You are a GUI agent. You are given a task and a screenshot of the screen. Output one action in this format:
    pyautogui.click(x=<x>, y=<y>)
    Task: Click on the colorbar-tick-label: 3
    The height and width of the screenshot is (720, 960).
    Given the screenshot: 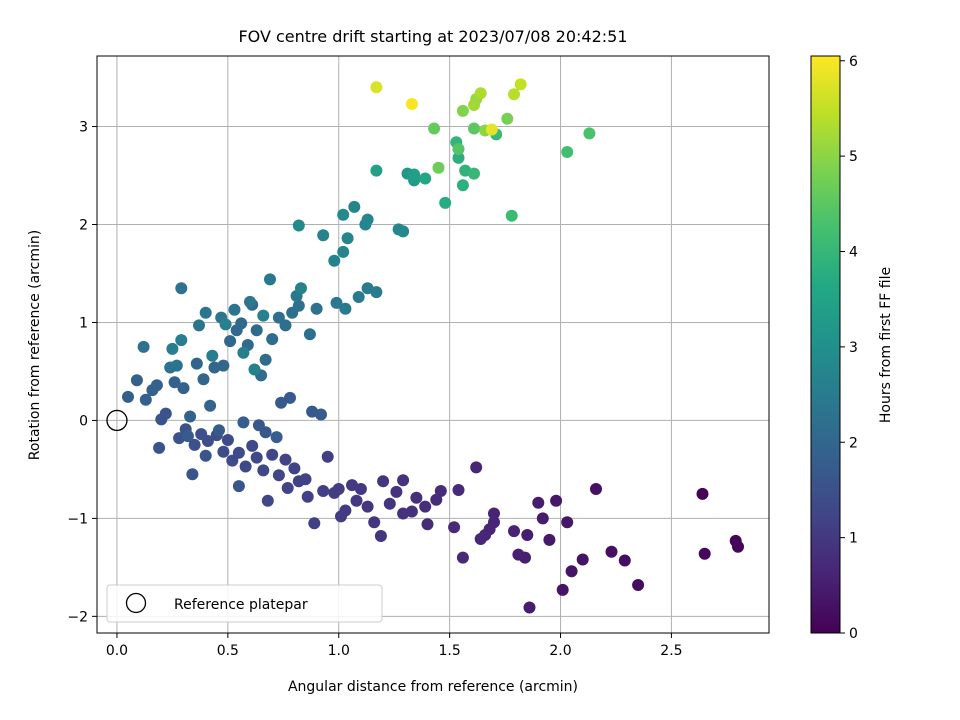 What is the action you would take?
    pyautogui.click(x=853, y=348)
    